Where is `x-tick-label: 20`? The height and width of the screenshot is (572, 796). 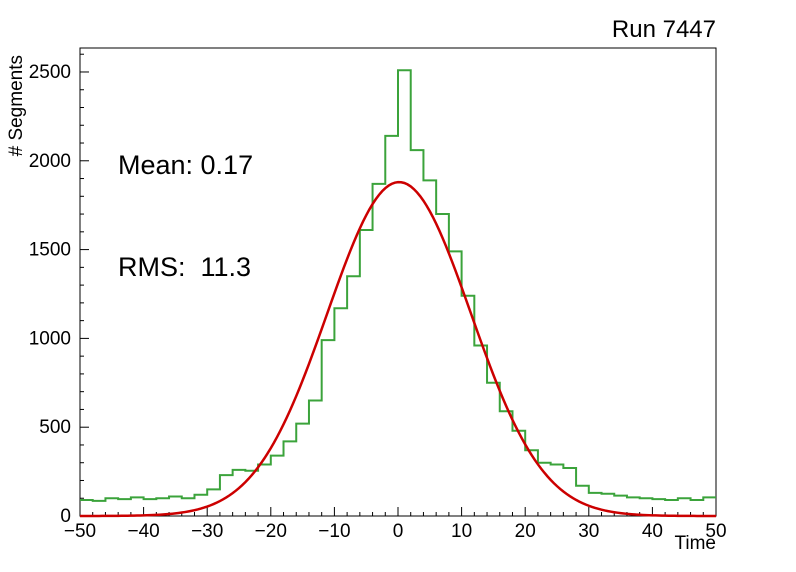 x-tick-label: 20 is located at coordinates (525, 531).